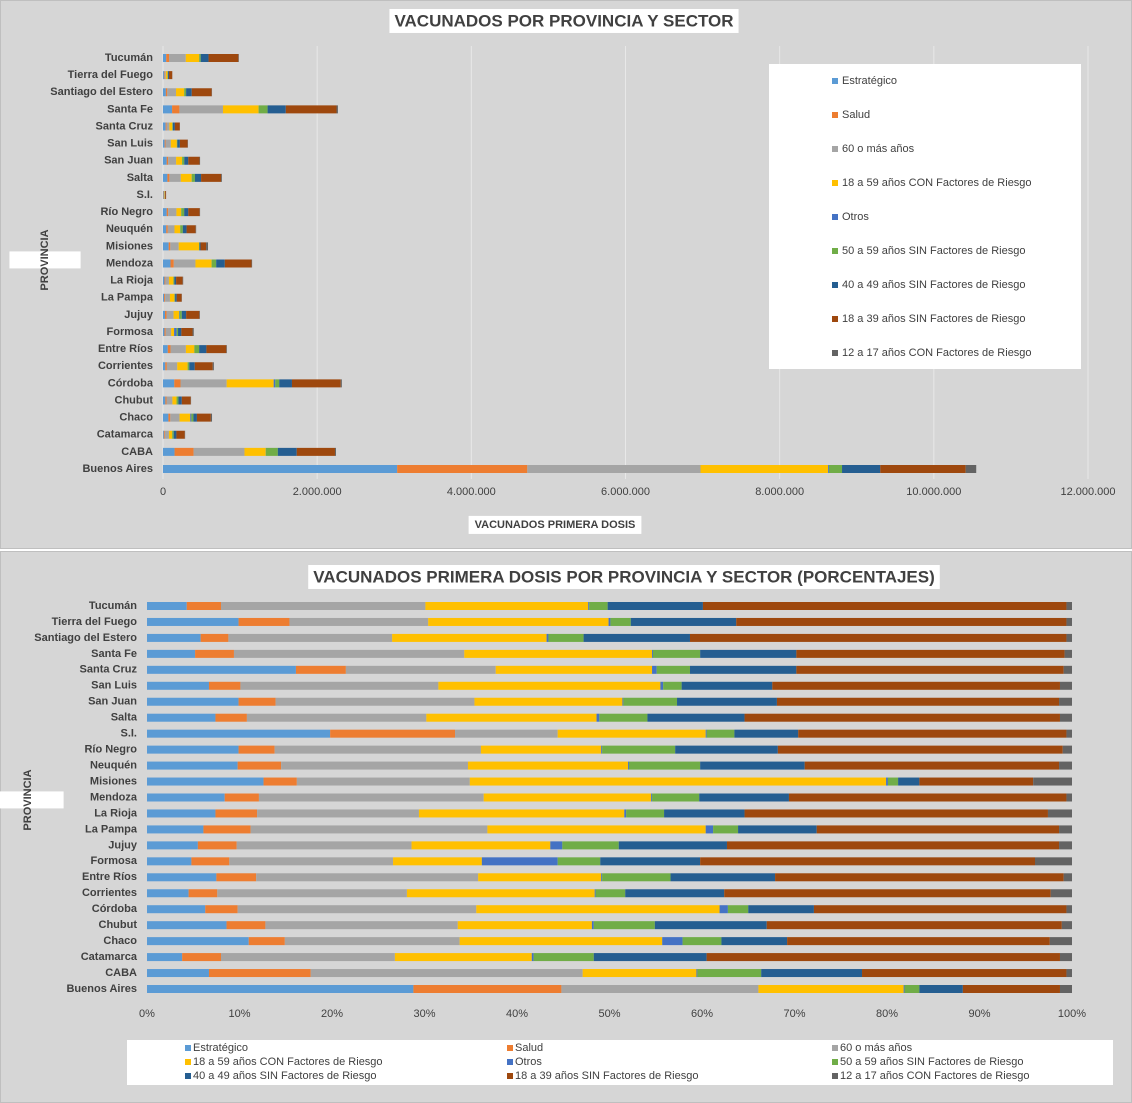 This screenshot has width=1132, height=1103. What do you see at coordinates (113, 765) in the screenshot?
I see `y-tick-label: Neuquén` at bounding box center [113, 765].